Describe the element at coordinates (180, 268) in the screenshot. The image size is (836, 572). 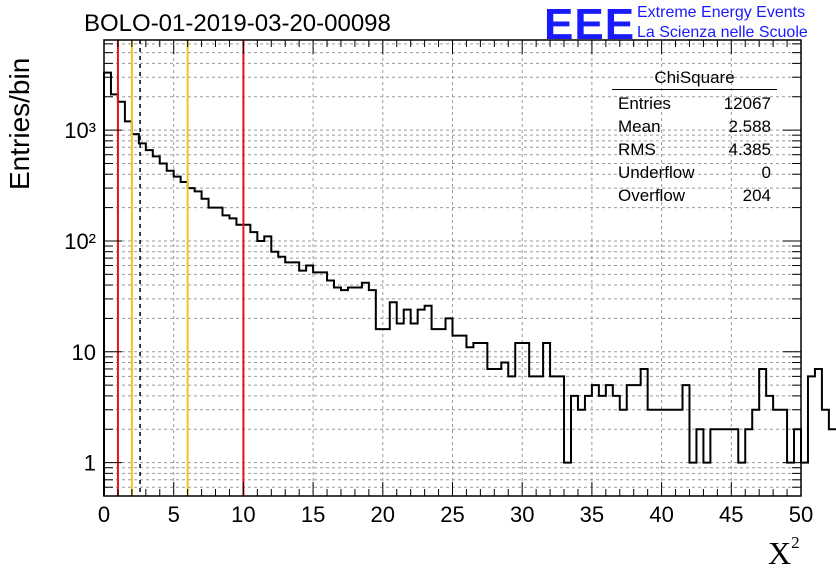
I see `reference-lines-layer` at that location.